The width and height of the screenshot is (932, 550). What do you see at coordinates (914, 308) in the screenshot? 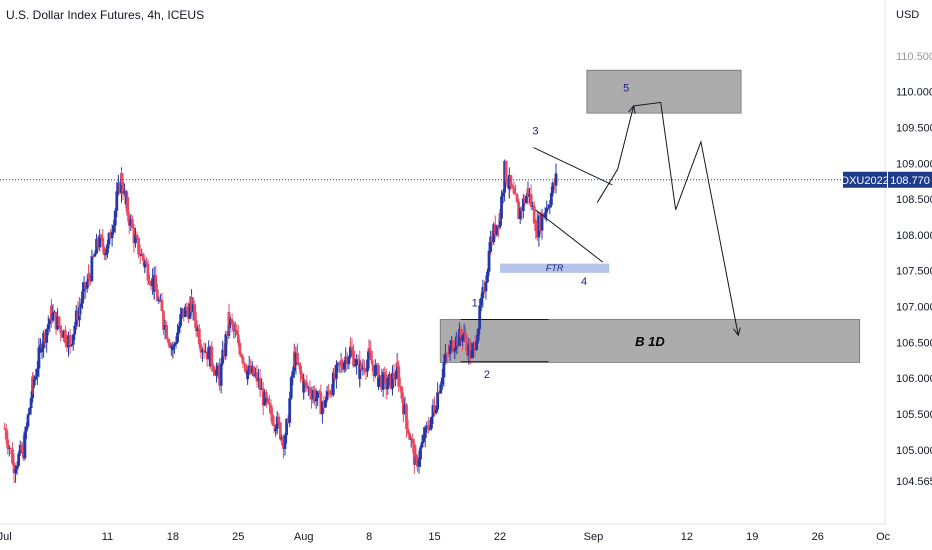
I see `y-tick-label: 107.000` at bounding box center [914, 308].